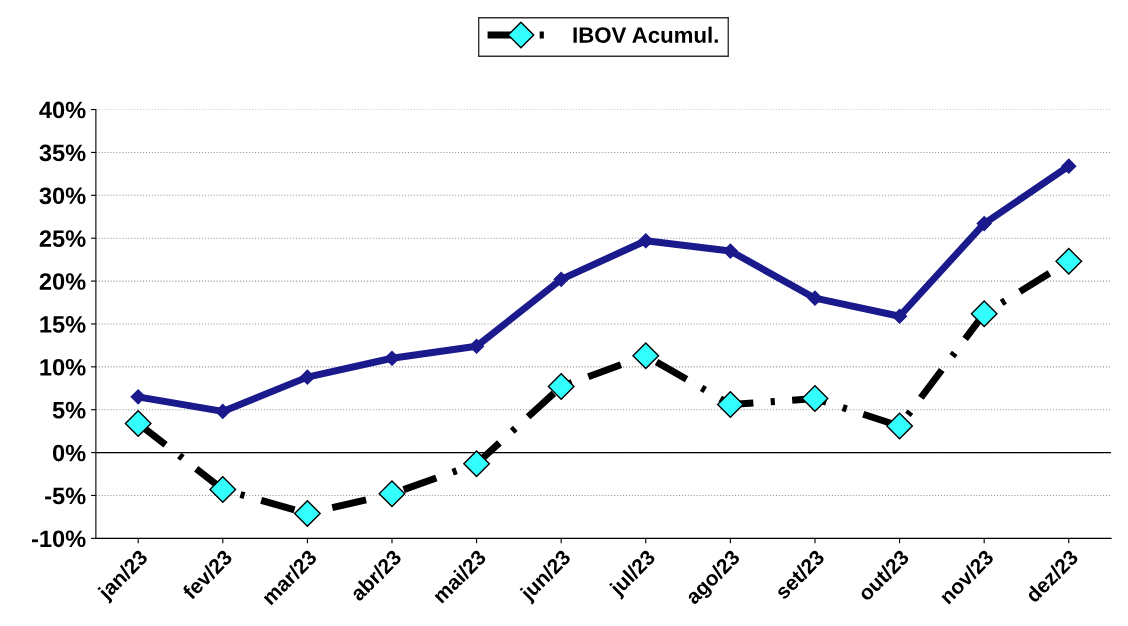  I want to click on y-tick-label: 35%, so click(62, 153).